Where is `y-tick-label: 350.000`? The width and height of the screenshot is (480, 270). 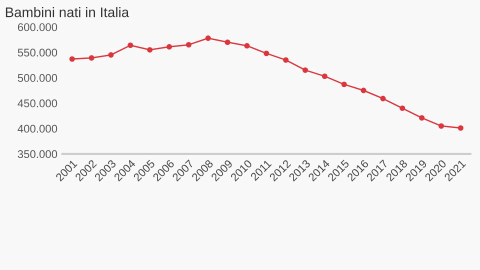 y-tick-label: 350.000 is located at coordinates (38, 154).